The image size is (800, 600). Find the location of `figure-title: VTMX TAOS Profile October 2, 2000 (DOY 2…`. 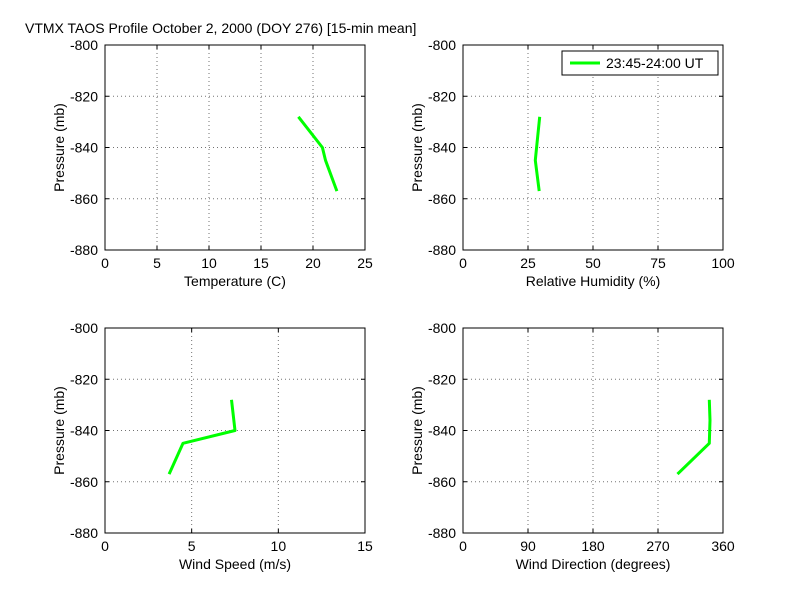

figure-title: VTMX TAOS Profile October 2, 2000 (DOY 2… is located at coordinates (220, 28).